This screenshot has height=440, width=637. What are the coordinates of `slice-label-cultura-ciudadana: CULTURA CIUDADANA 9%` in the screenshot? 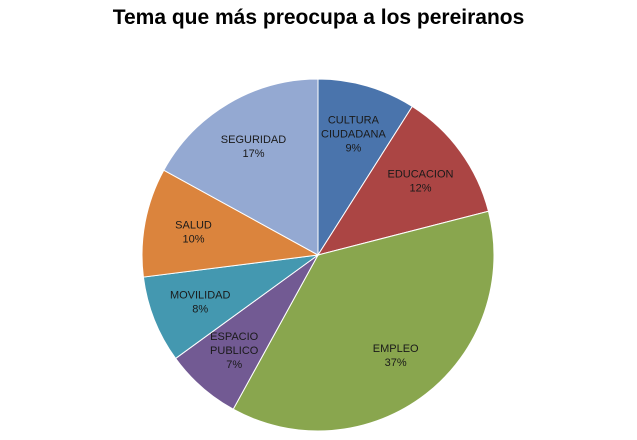 It's located at (353, 134).